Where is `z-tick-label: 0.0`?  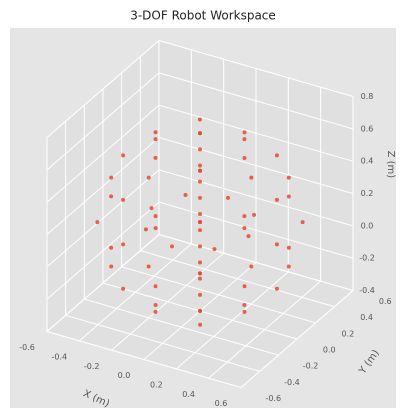 z-tick-label: 0.0 is located at coordinates (367, 225).